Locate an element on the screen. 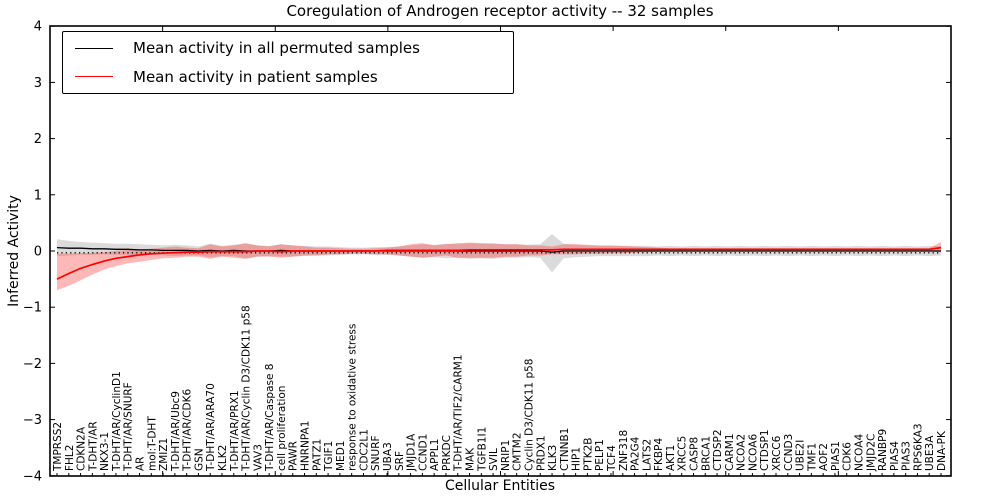 The height and width of the screenshot is (500, 1000). x-tick-label: PA2G4 is located at coordinates (636, 453).